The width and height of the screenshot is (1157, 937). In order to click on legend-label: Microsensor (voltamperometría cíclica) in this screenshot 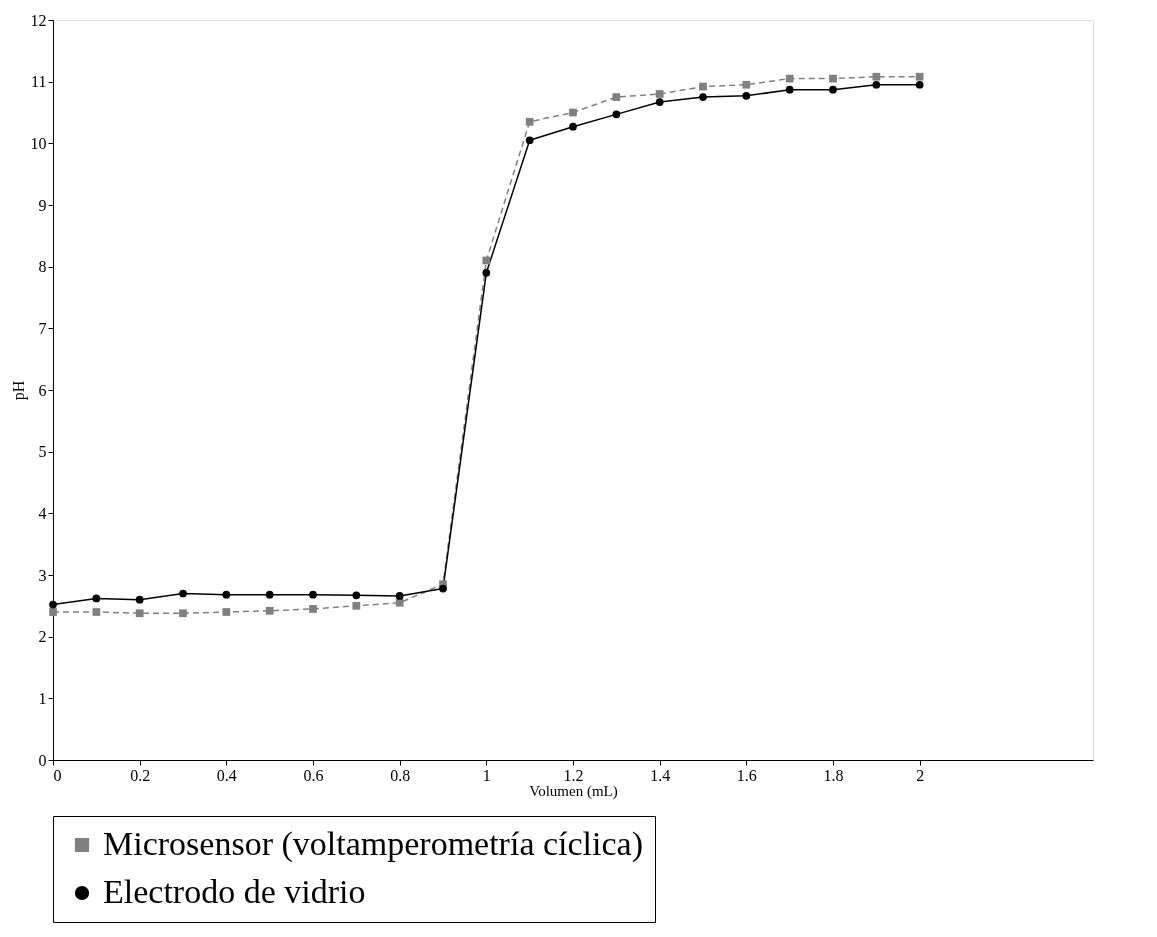, I will do `click(373, 844)`.